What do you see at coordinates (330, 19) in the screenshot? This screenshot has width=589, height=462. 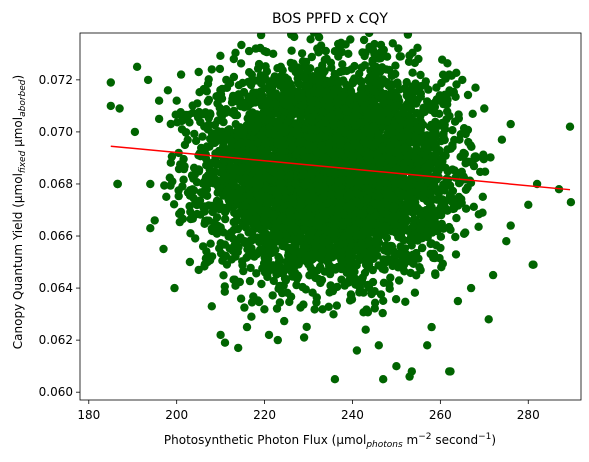 I see `chart-title: BOS PPFD x CQY` at bounding box center [330, 19].